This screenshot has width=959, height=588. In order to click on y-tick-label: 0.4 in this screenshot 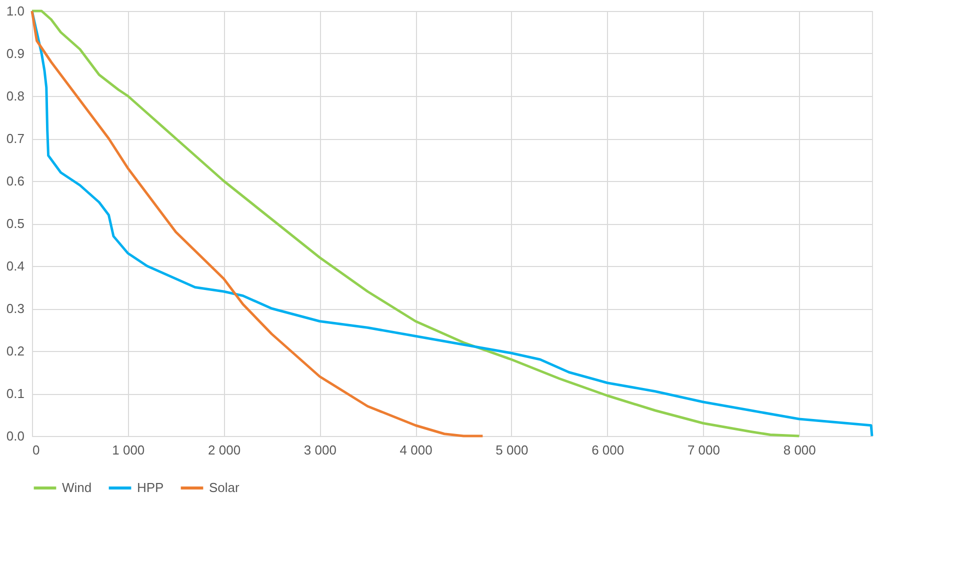, I will do `click(15, 266)`.